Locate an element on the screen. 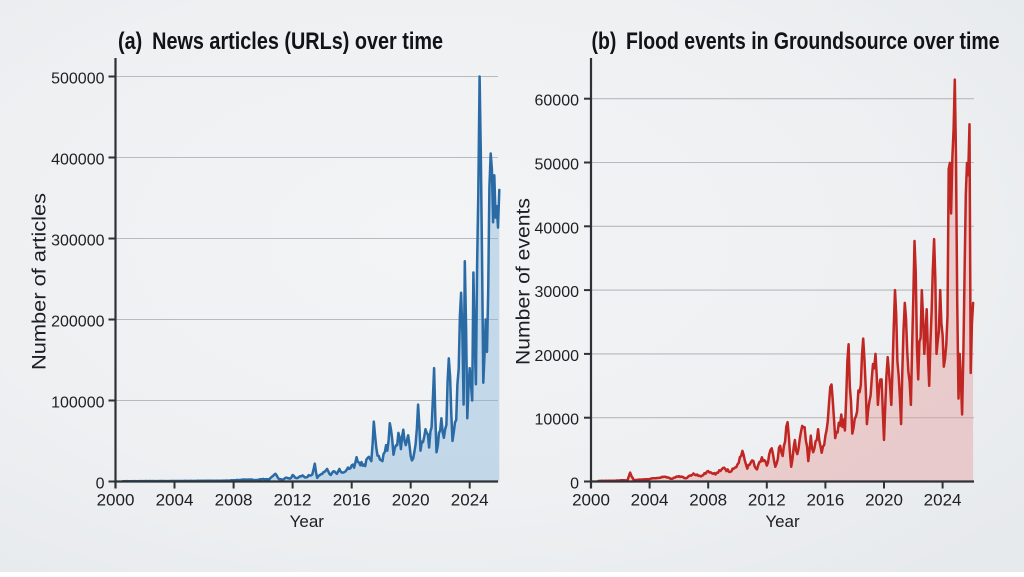 This screenshot has height=577, width=1024. svg-text: 100000 is located at coordinates (77, 403).